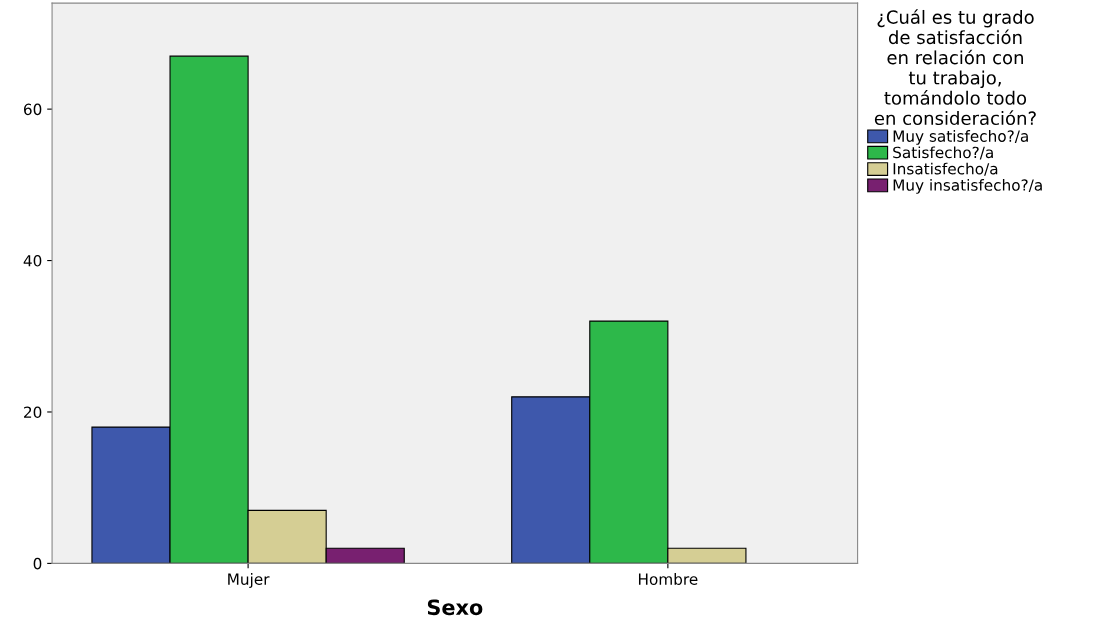 The height and width of the screenshot is (626, 1108). Describe the element at coordinates (960, 137) in the screenshot. I see `legend-label: Muy satisfecho?/a` at that location.